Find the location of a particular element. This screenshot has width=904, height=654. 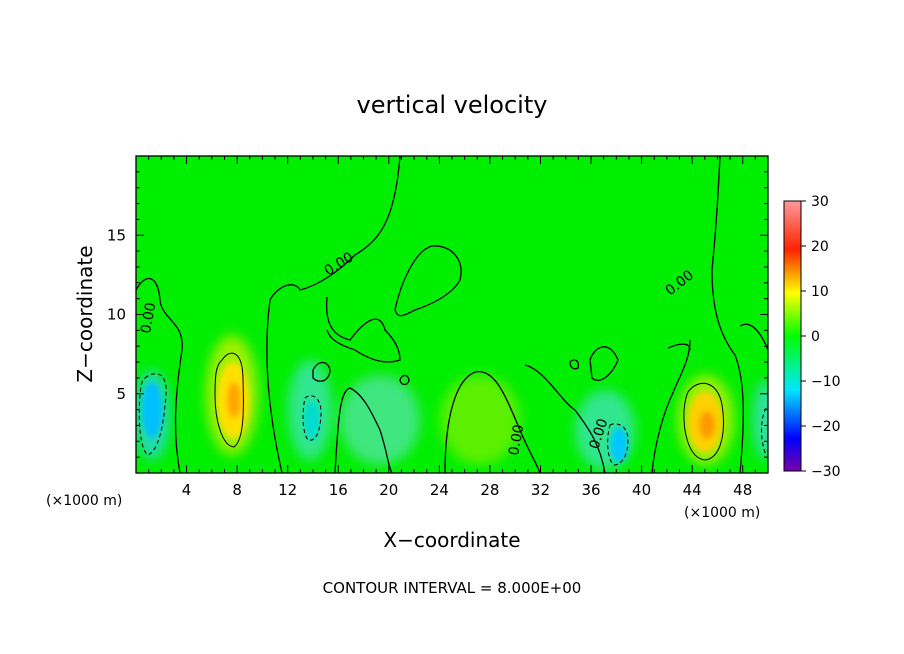

x-tick-label: 12 is located at coordinates (287, 490).